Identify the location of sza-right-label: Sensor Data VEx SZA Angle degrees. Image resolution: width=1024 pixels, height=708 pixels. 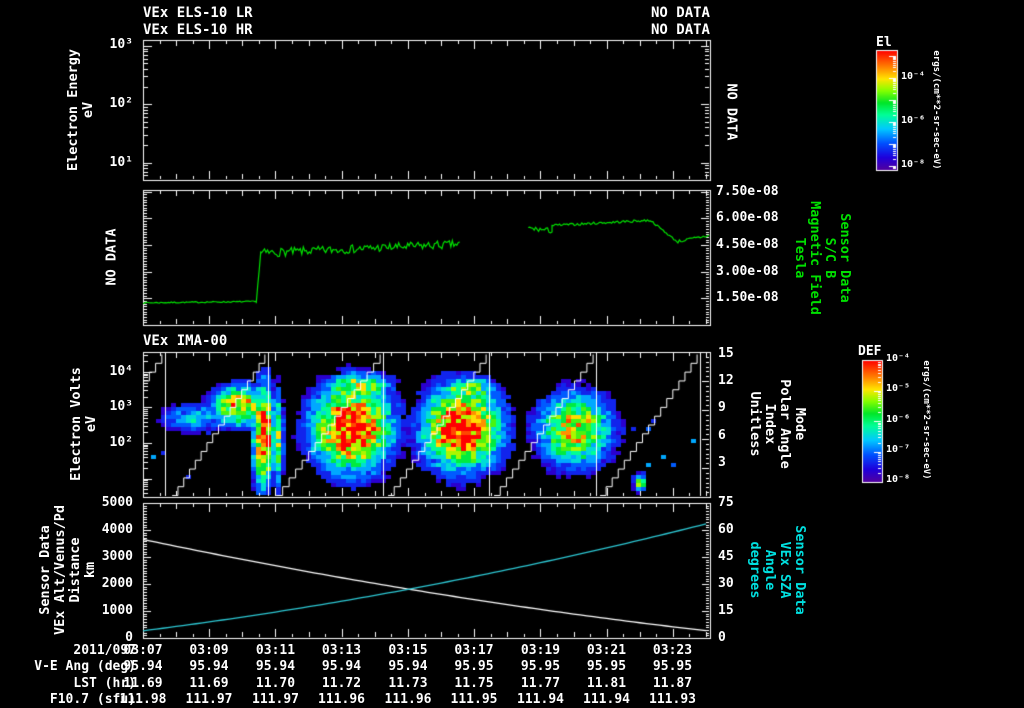
(777, 570).